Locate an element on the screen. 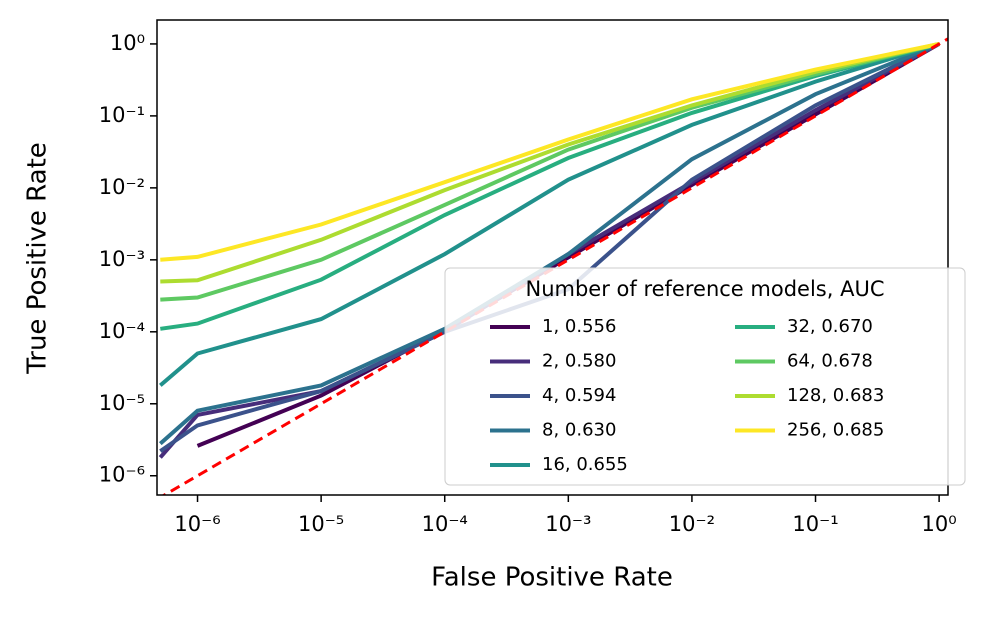 The width and height of the screenshot is (997, 619). x-tick-label: 10⁻² is located at coordinates (692, 524).